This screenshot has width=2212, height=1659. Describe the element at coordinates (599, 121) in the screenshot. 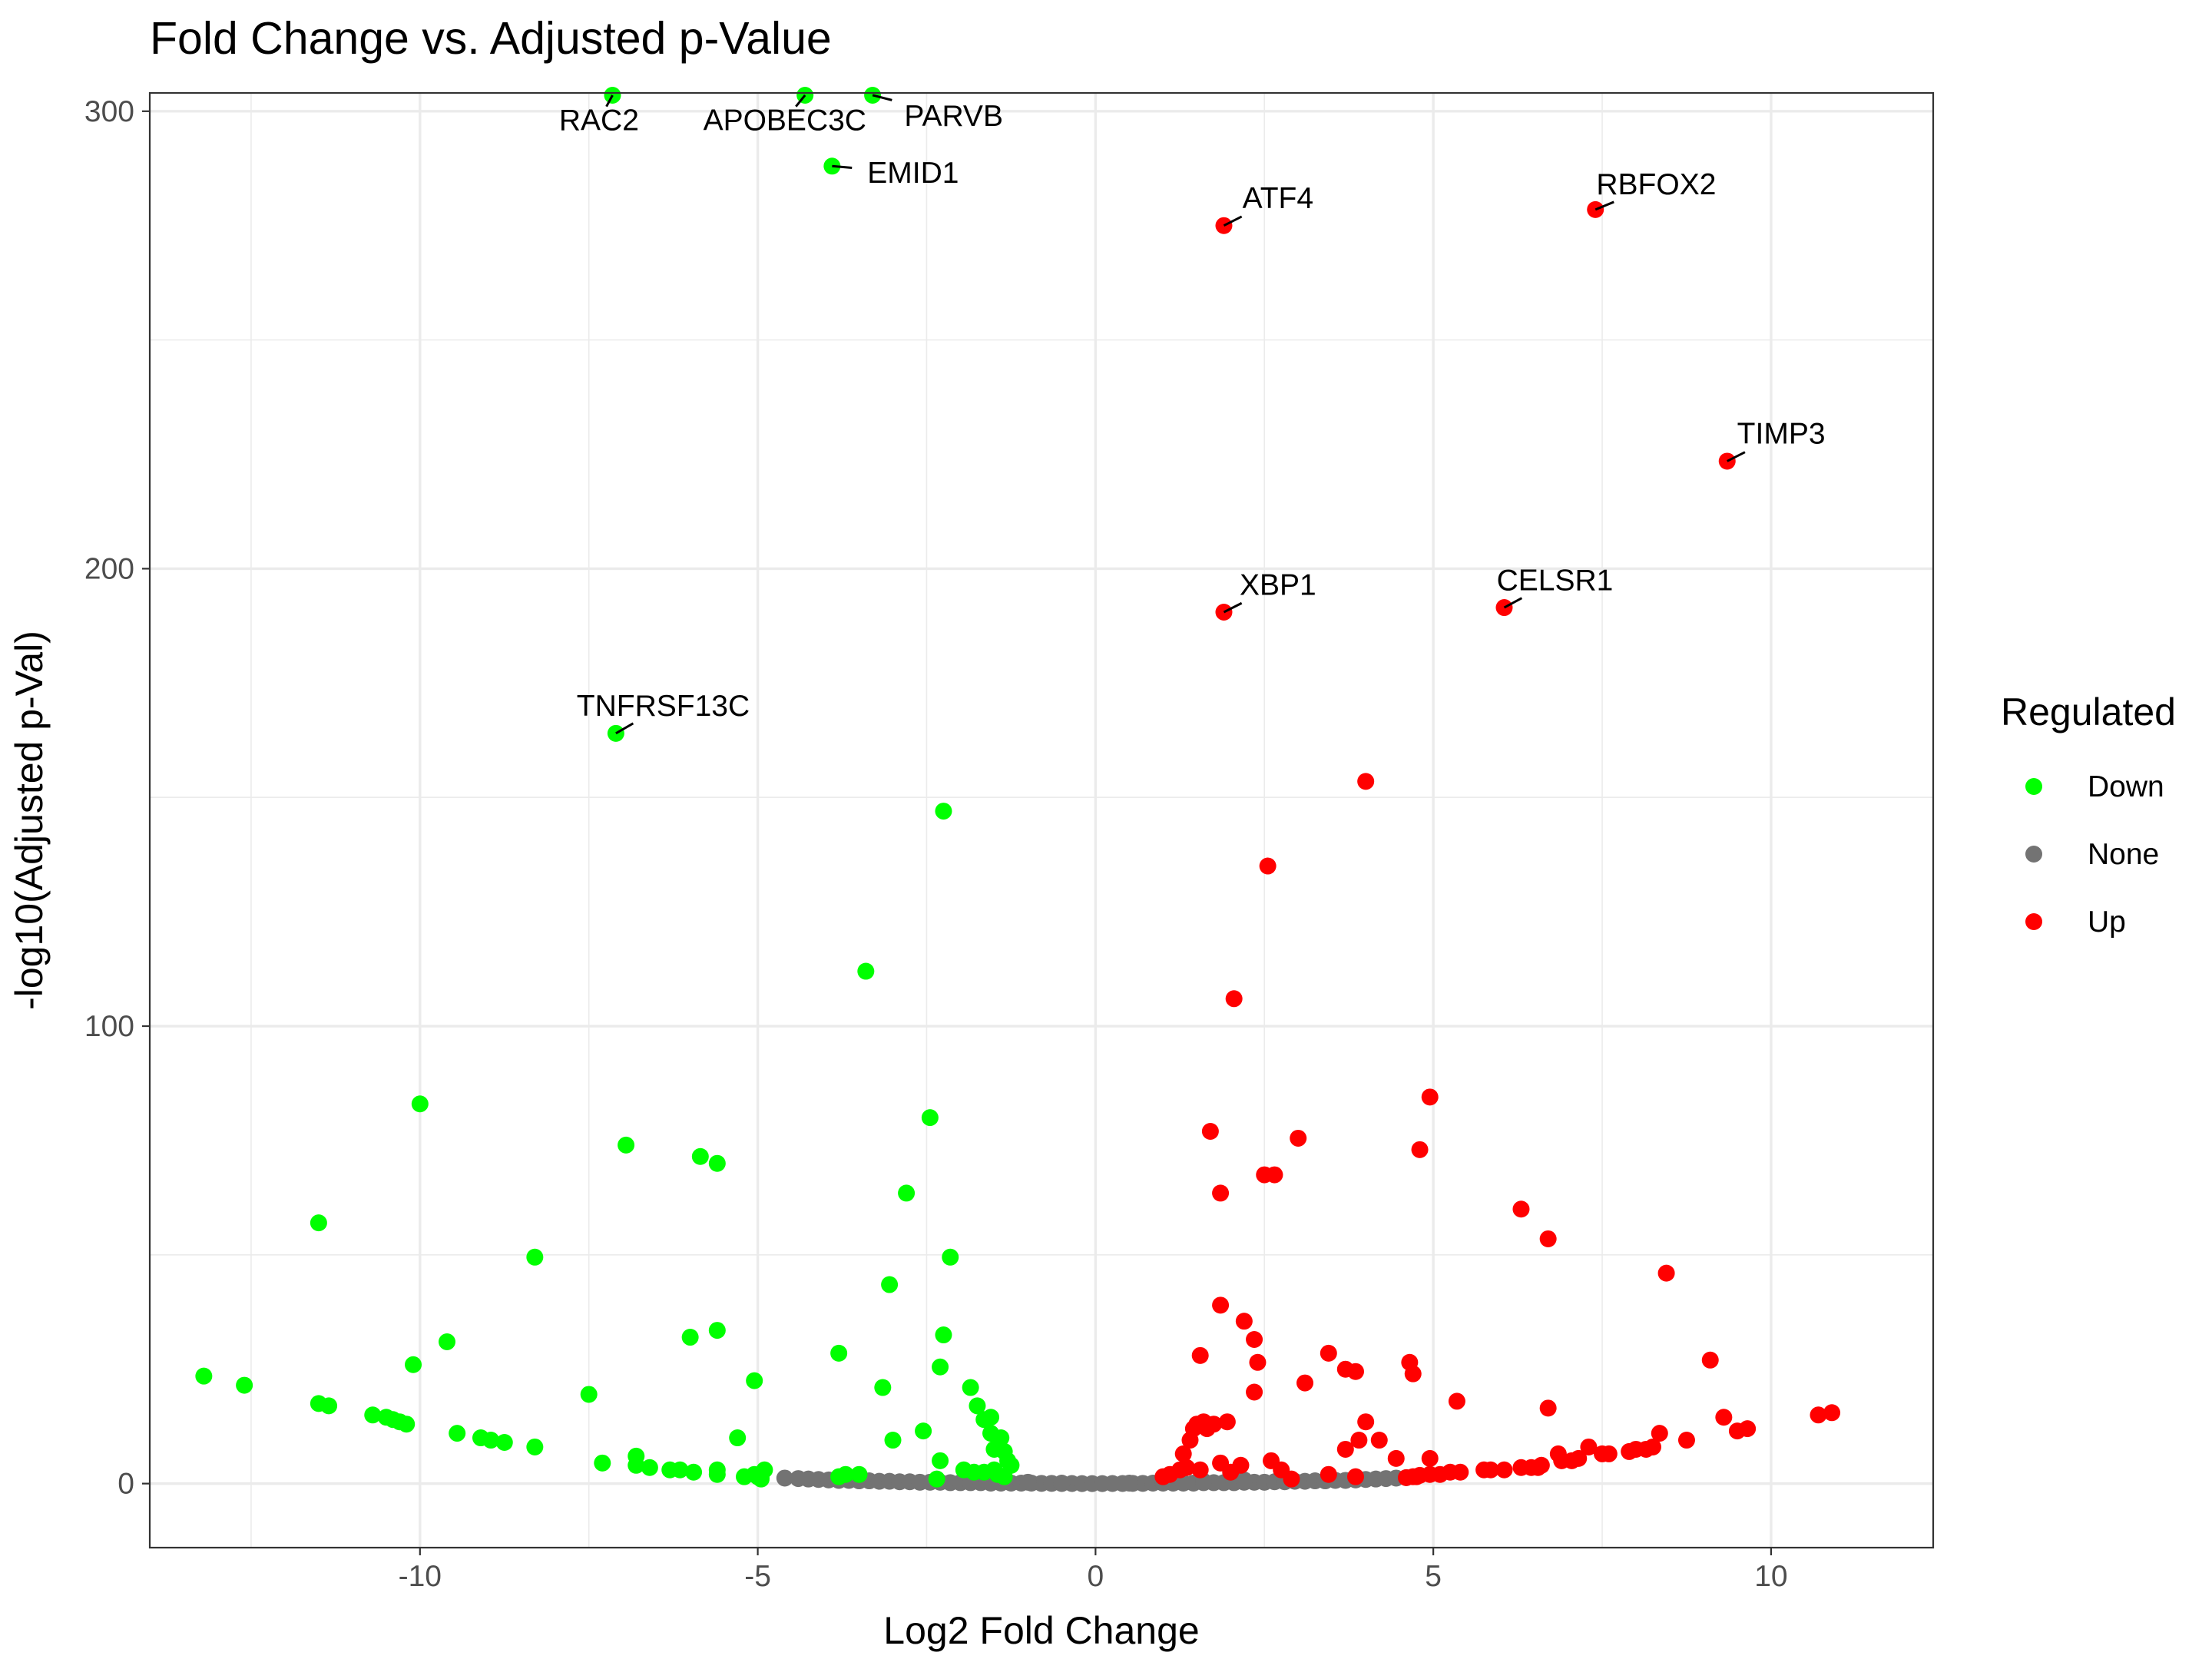

I see `gene-label: RAC2` at that location.